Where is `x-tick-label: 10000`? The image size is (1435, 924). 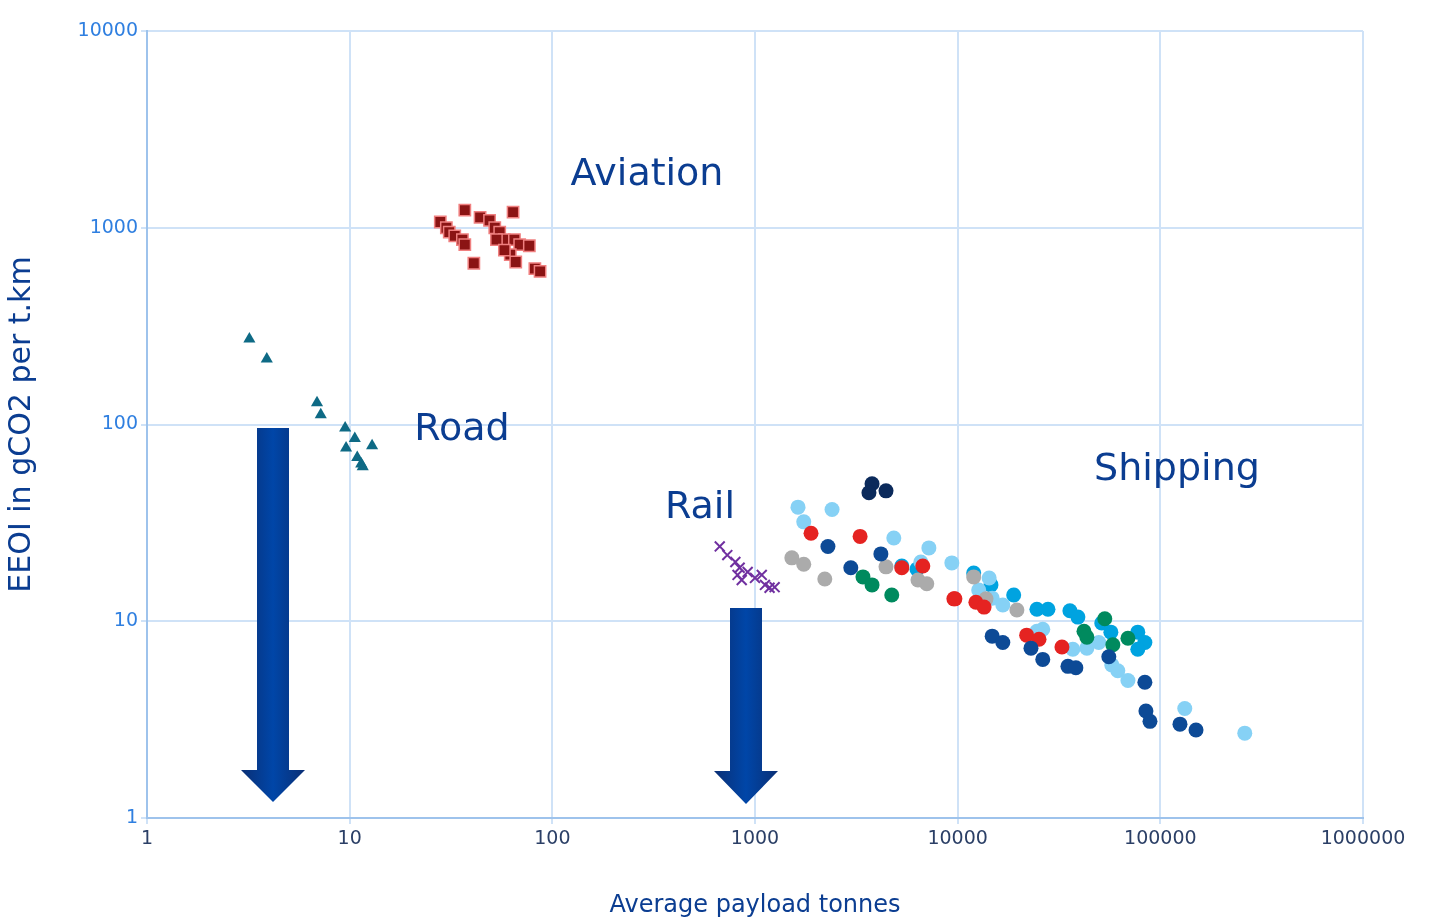 x-tick-label: 10000 is located at coordinates (957, 837).